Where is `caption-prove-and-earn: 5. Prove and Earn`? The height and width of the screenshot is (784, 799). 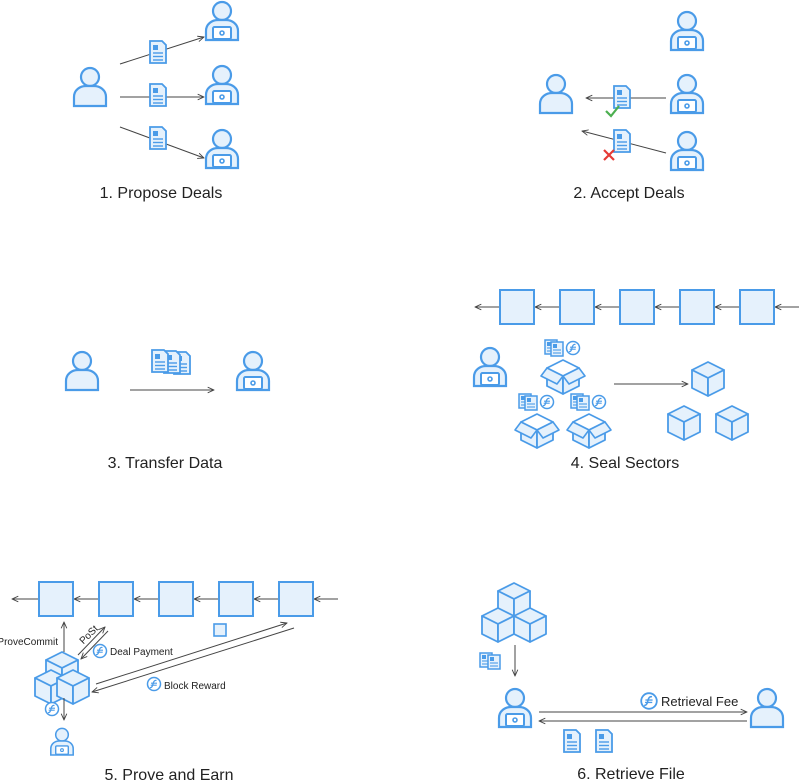 caption-prove-and-earn: 5. Prove and Earn is located at coordinates (169, 775).